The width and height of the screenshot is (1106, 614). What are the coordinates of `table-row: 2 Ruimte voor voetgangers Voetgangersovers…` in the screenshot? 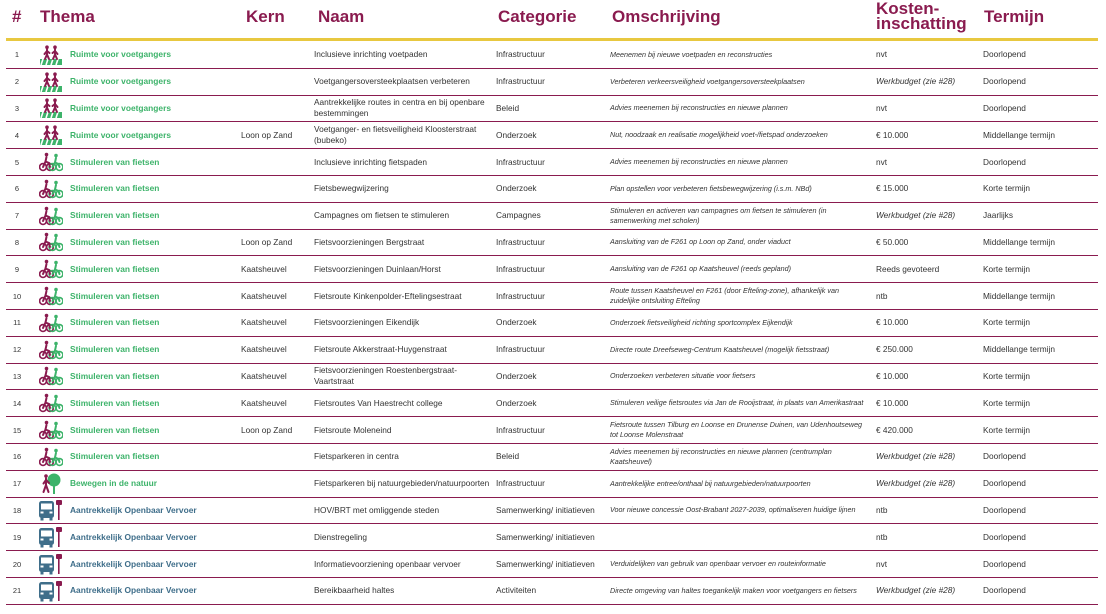 It's located at (552, 82).